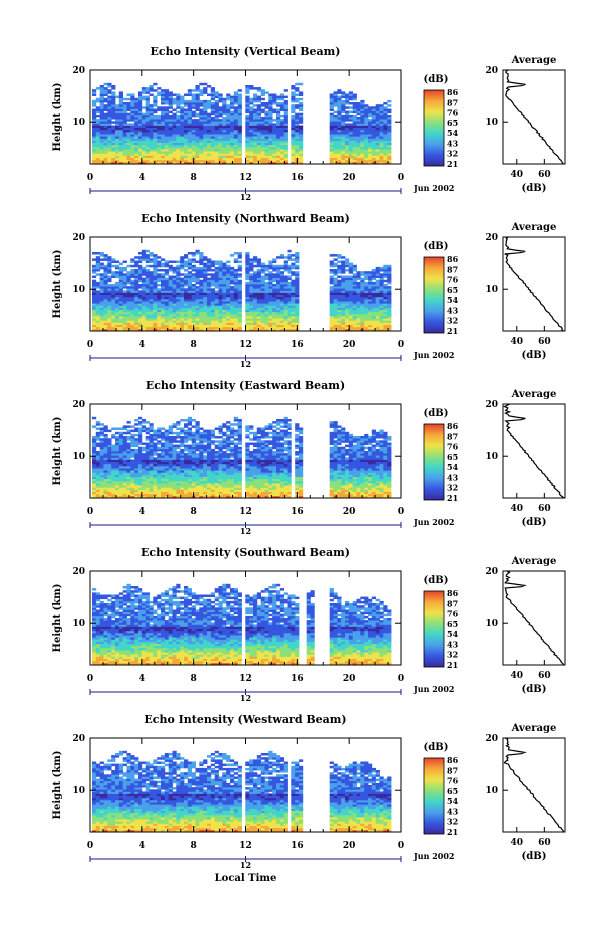 Image resolution: width=616 pixels, height=929 pixels. I want to click on average-frame, so click(534, 284).